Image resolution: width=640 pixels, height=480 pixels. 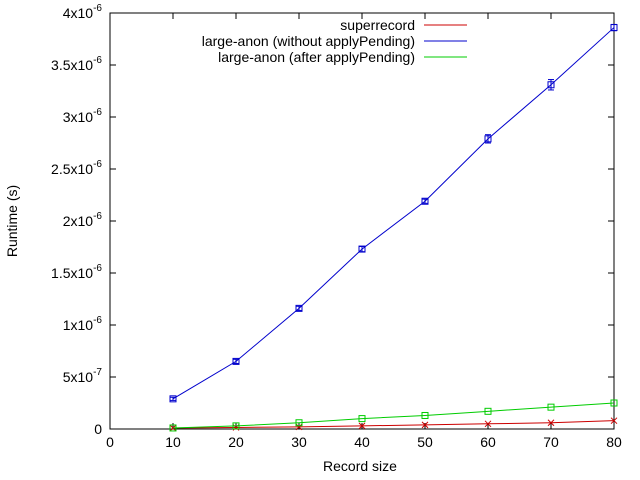 What do you see at coordinates (316, 57) in the screenshot?
I see `legend-label: large-anon (after applyPending)` at bounding box center [316, 57].